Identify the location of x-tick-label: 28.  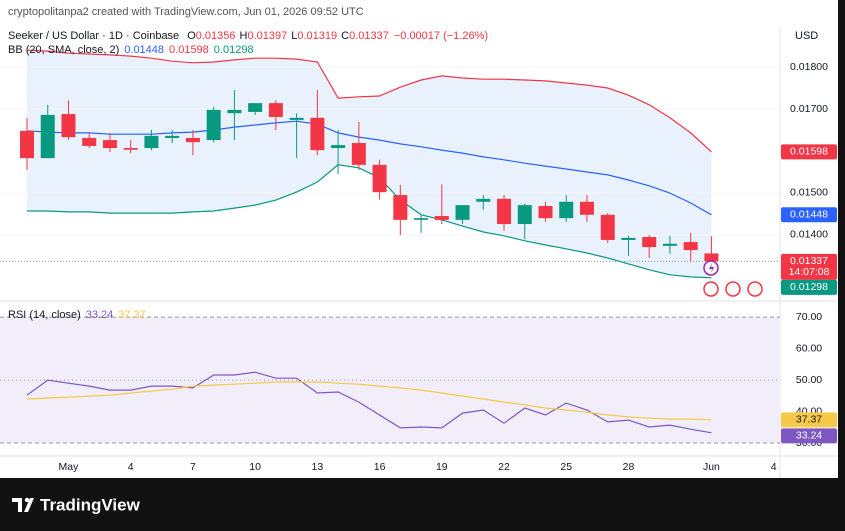
(629, 467).